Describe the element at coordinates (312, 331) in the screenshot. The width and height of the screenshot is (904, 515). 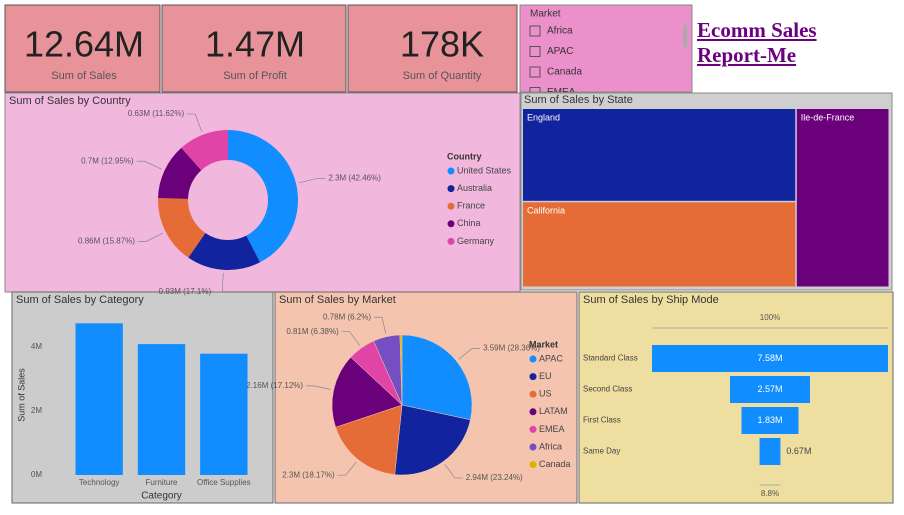
I see `data-label: 0.81M (6.38%)` at that location.